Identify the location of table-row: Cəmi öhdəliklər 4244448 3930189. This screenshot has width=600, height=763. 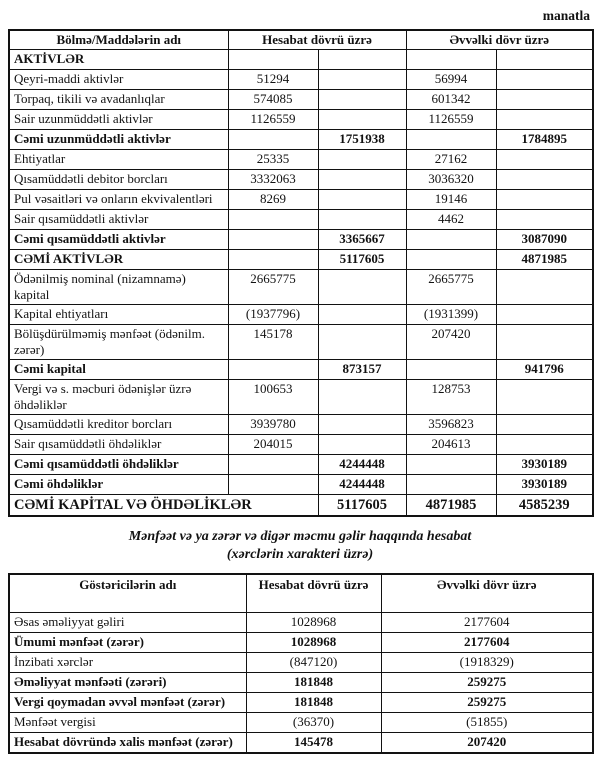
(301, 484).